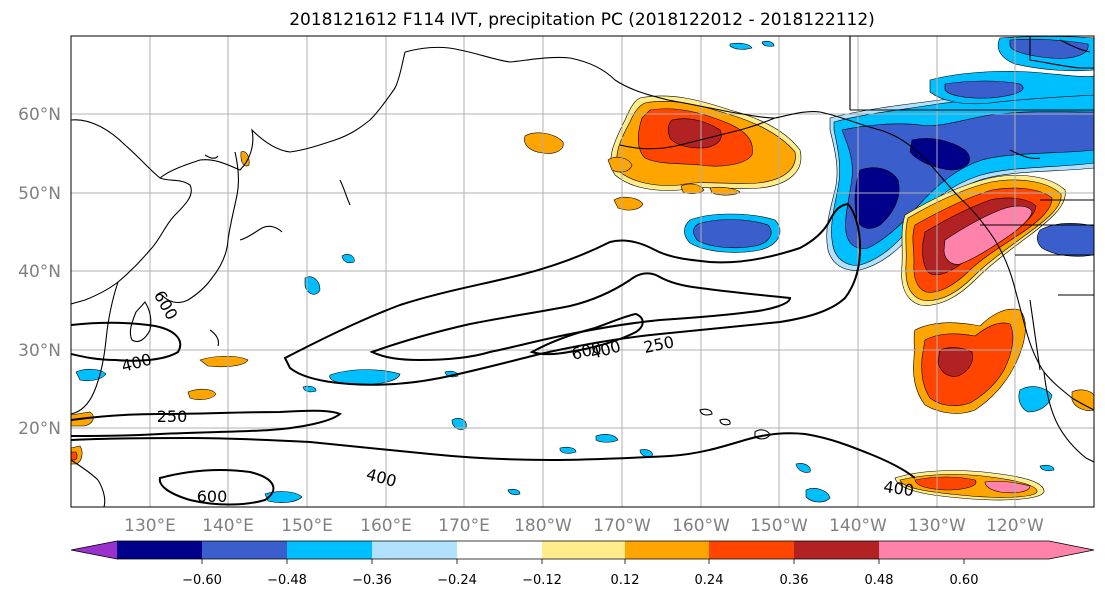 The height and width of the screenshot is (601, 1105). I want to click on lon-label-130e: 130°E, so click(150, 526).